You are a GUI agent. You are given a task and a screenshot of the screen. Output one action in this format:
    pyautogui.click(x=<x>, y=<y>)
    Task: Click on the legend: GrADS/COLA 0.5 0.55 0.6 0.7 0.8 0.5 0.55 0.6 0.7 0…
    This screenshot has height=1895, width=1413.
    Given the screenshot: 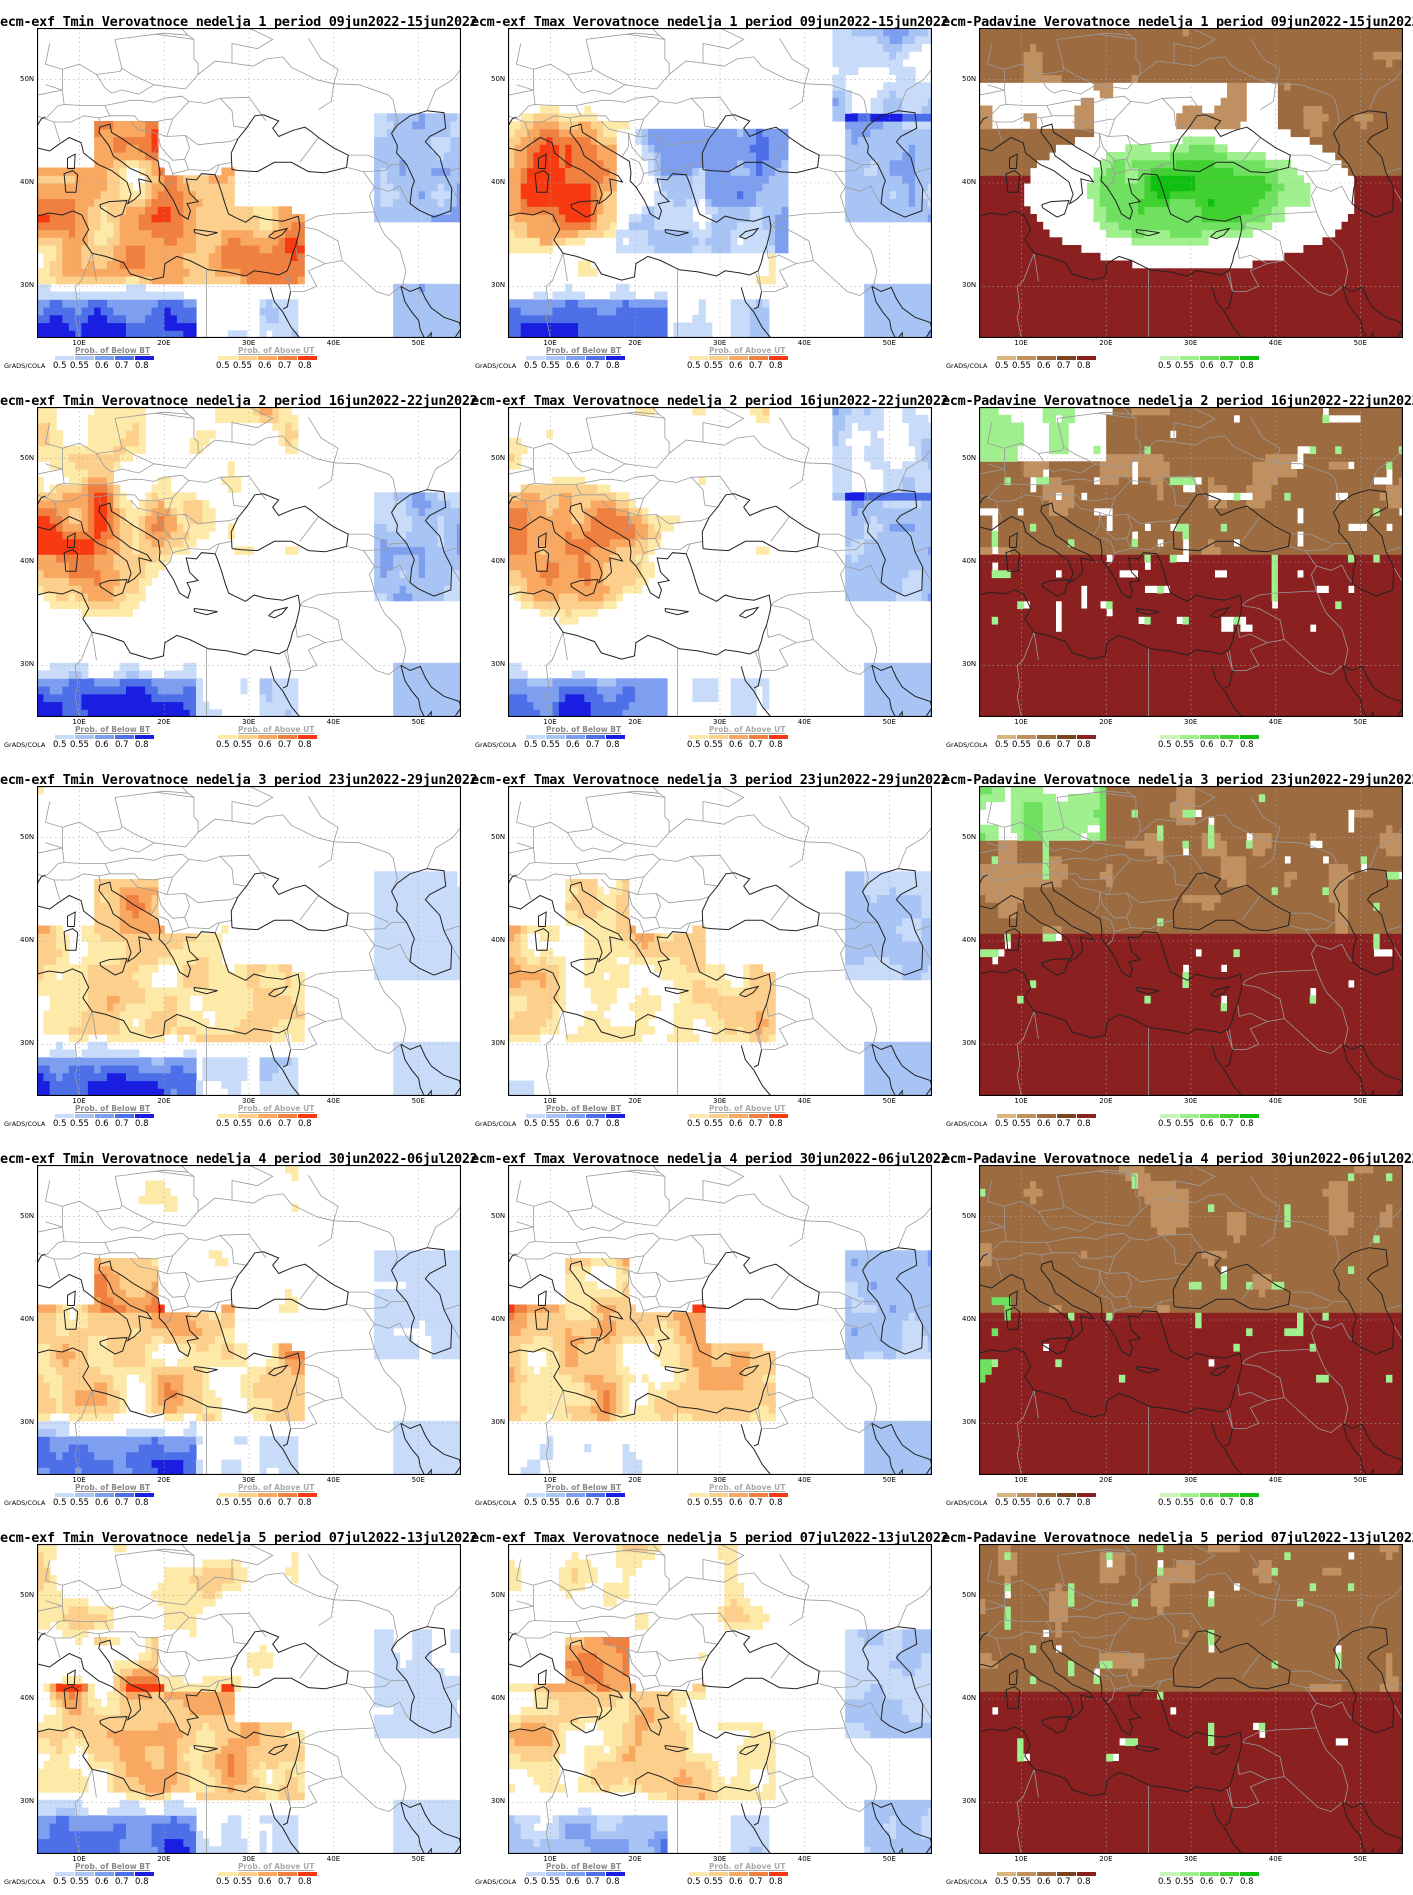 What is the action you would take?
    pyautogui.click(x=1177, y=1874)
    